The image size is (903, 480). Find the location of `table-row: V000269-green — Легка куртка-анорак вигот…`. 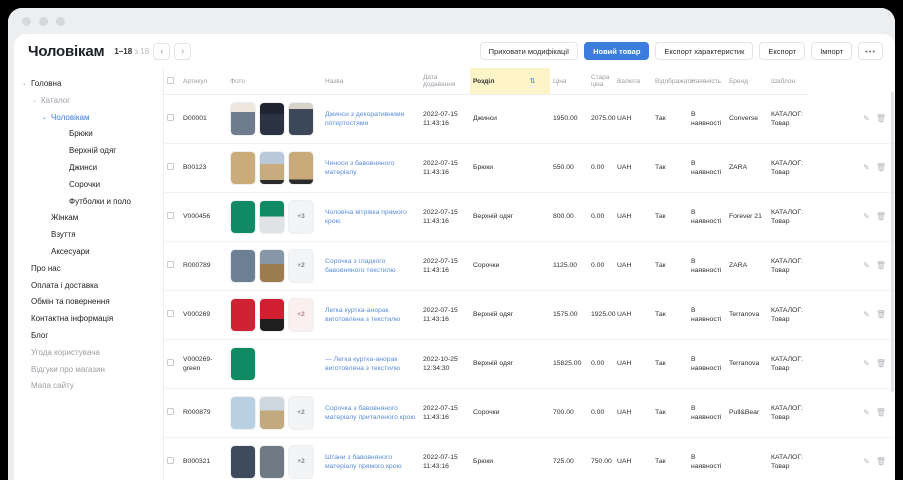

table-row: V000269-green — Легка куртка-анорак вигот… is located at coordinates (529, 364).